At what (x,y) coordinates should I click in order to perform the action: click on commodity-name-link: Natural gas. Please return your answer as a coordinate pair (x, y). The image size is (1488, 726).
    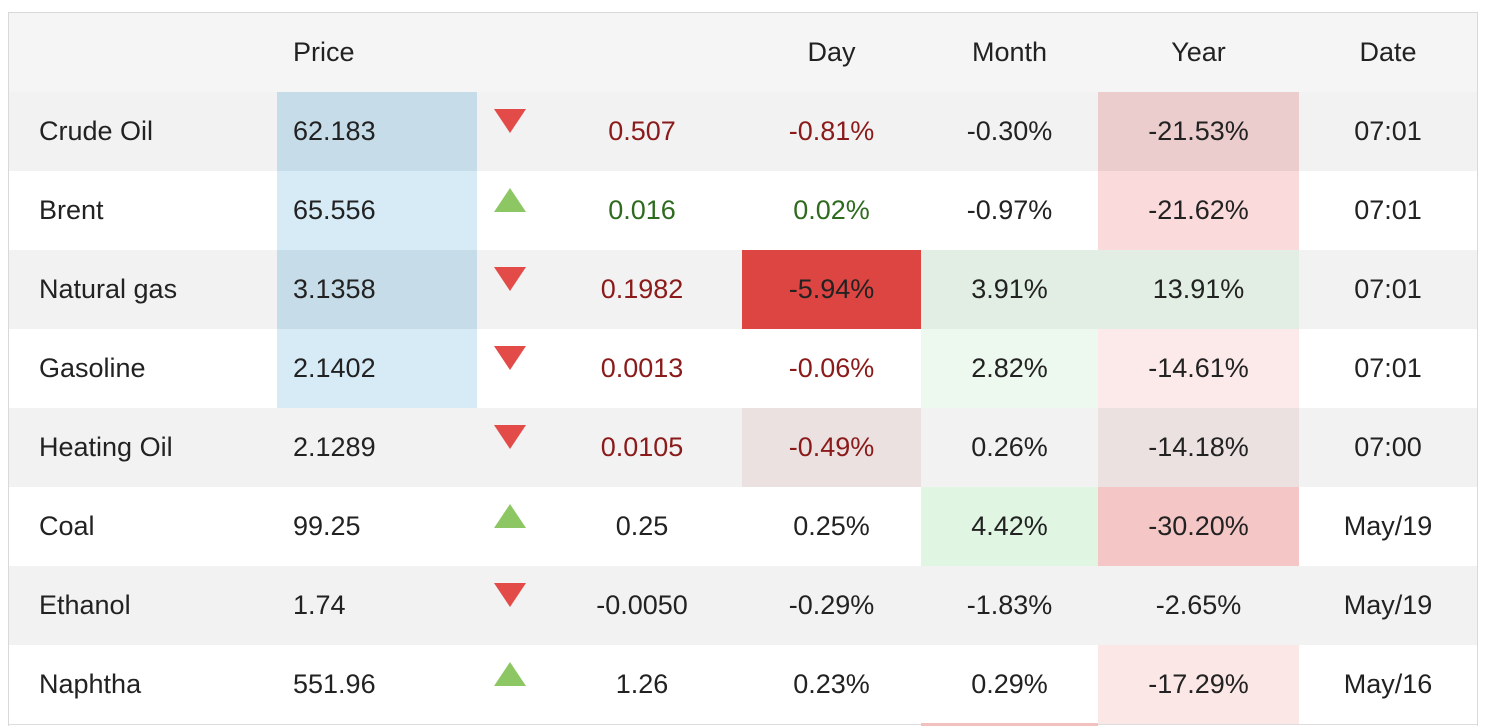
    Looking at the image, I should click on (108, 289).